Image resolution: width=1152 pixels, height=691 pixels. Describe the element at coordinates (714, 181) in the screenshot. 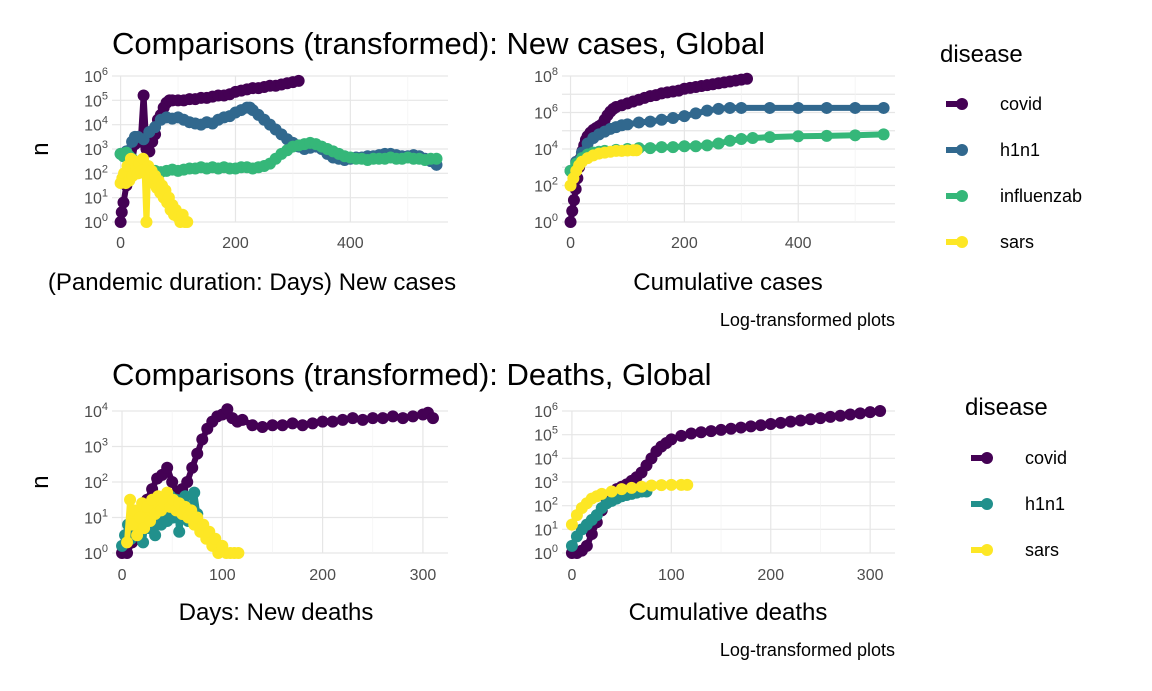

I see `panel-cumulative-cases: 0 200 400 100 10² 10⁴ 10⁶ 10⁸ Cumulative cases` at that location.